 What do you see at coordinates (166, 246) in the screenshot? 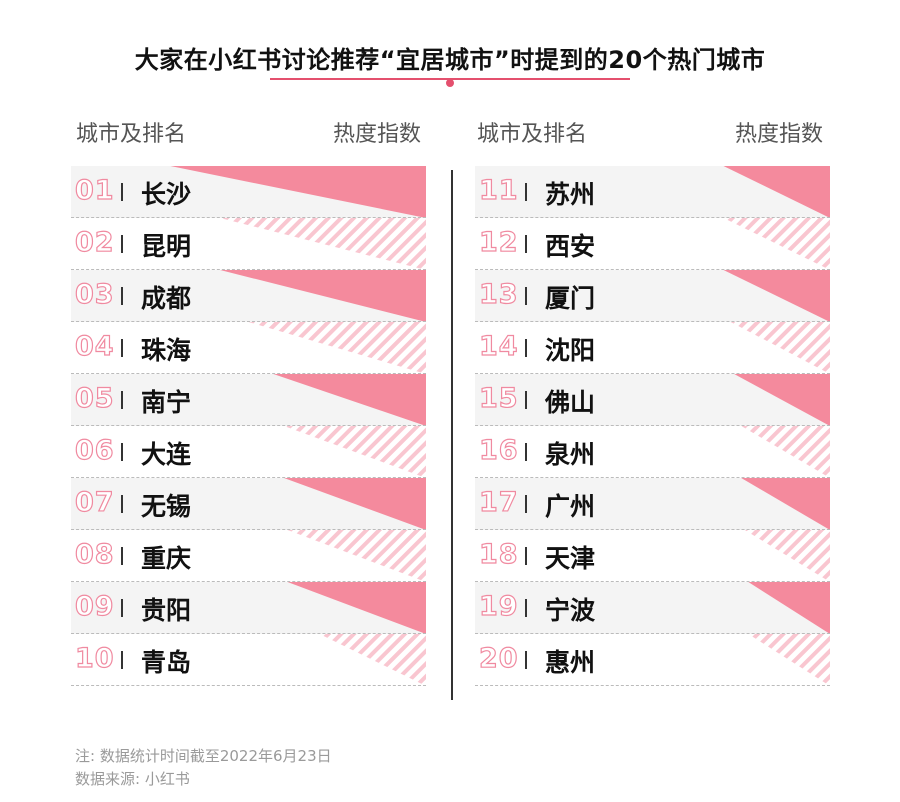
I see `city-name: 昆明` at bounding box center [166, 246].